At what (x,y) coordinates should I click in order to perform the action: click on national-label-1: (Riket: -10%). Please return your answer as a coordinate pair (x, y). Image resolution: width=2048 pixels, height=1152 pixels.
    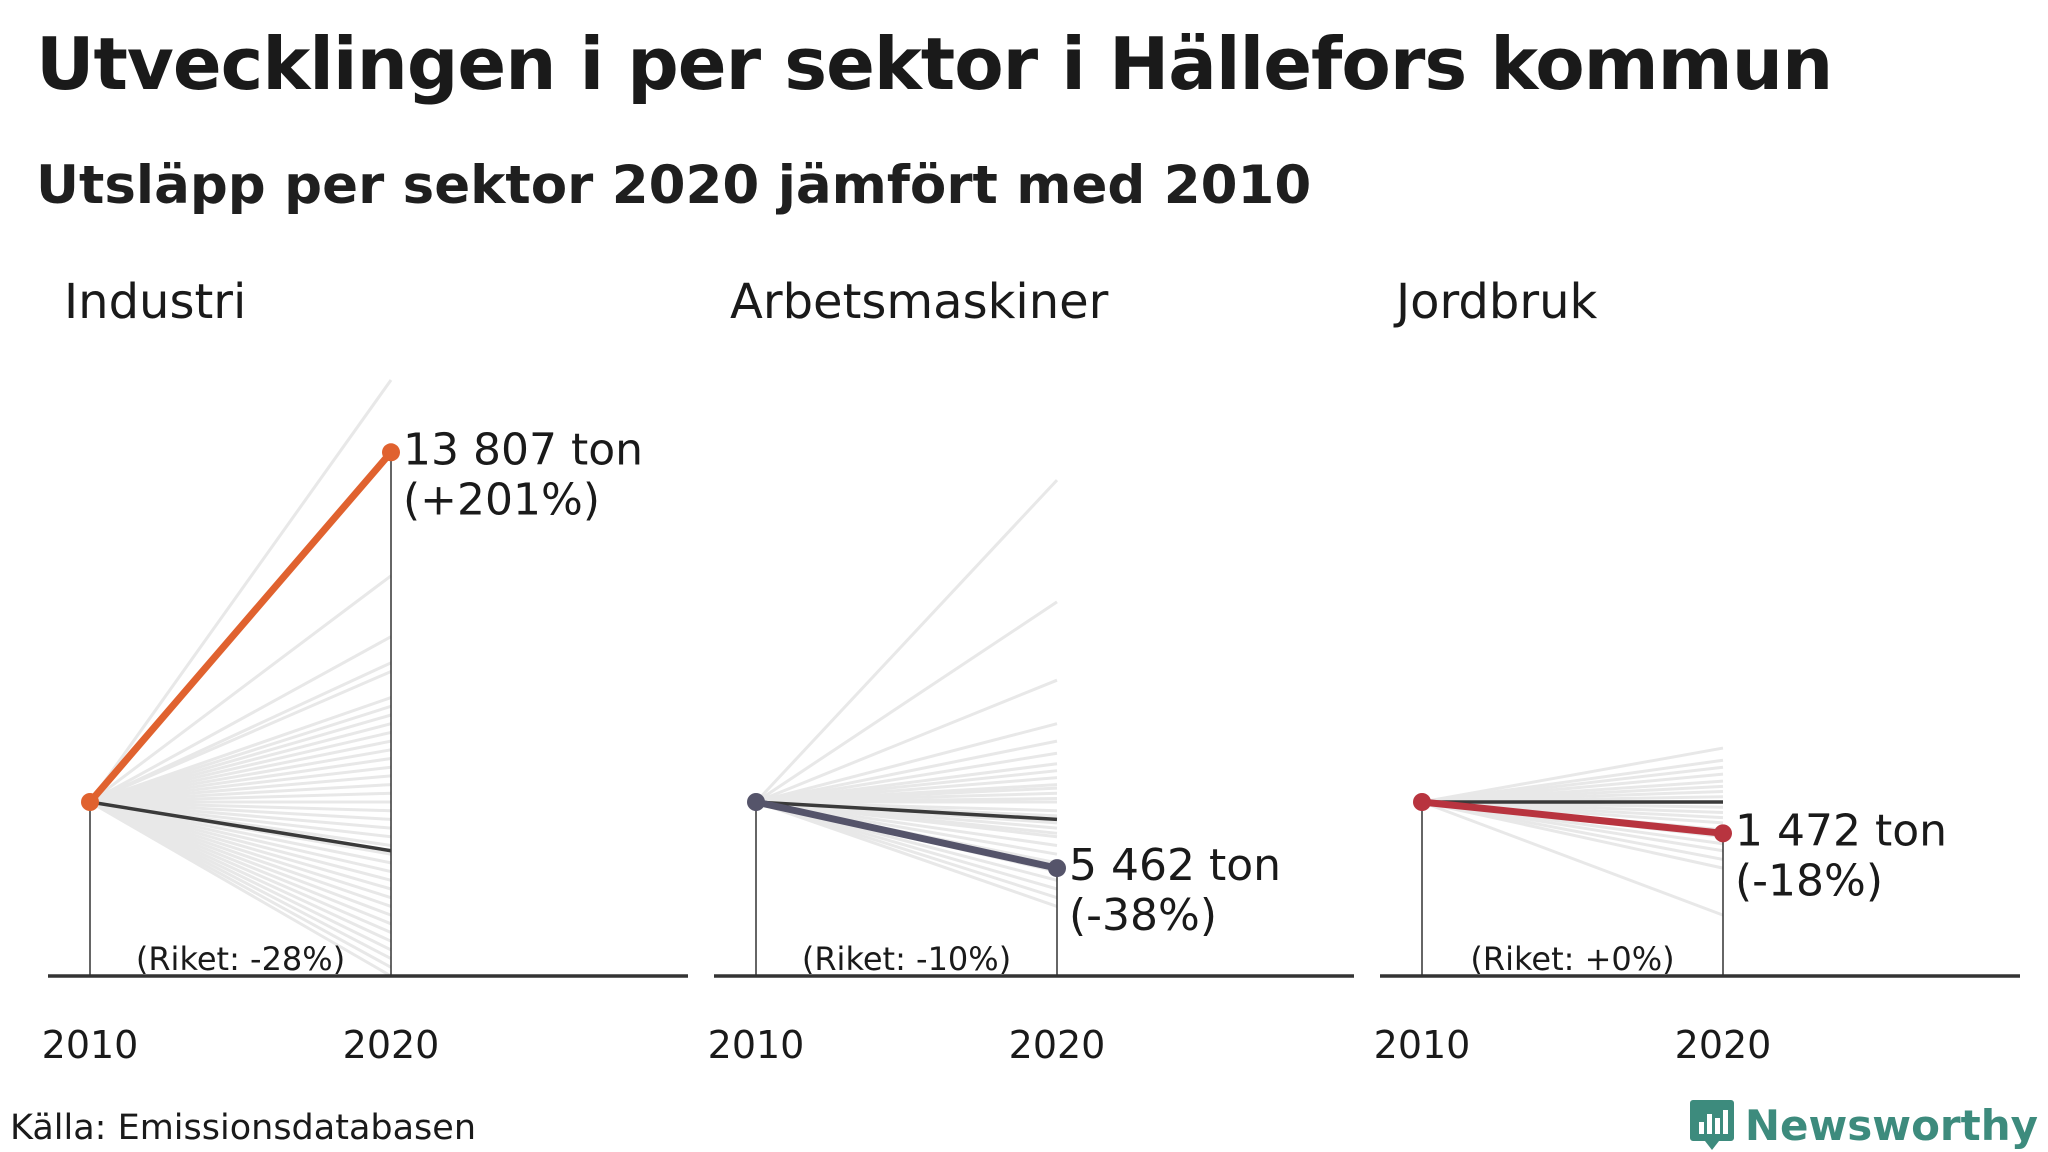
    Looking at the image, I should click on (906, 959).